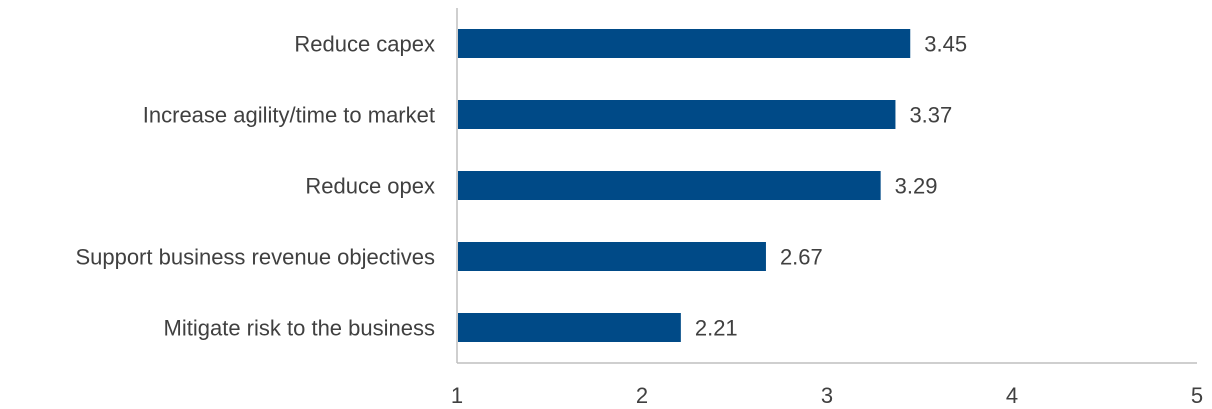 Image resolution: width=1212 pixels, height=409 pixels. Describe the element at coordinates (370, 186) in the screenshot. I see `category-label-2: Reduce opex` at that location.